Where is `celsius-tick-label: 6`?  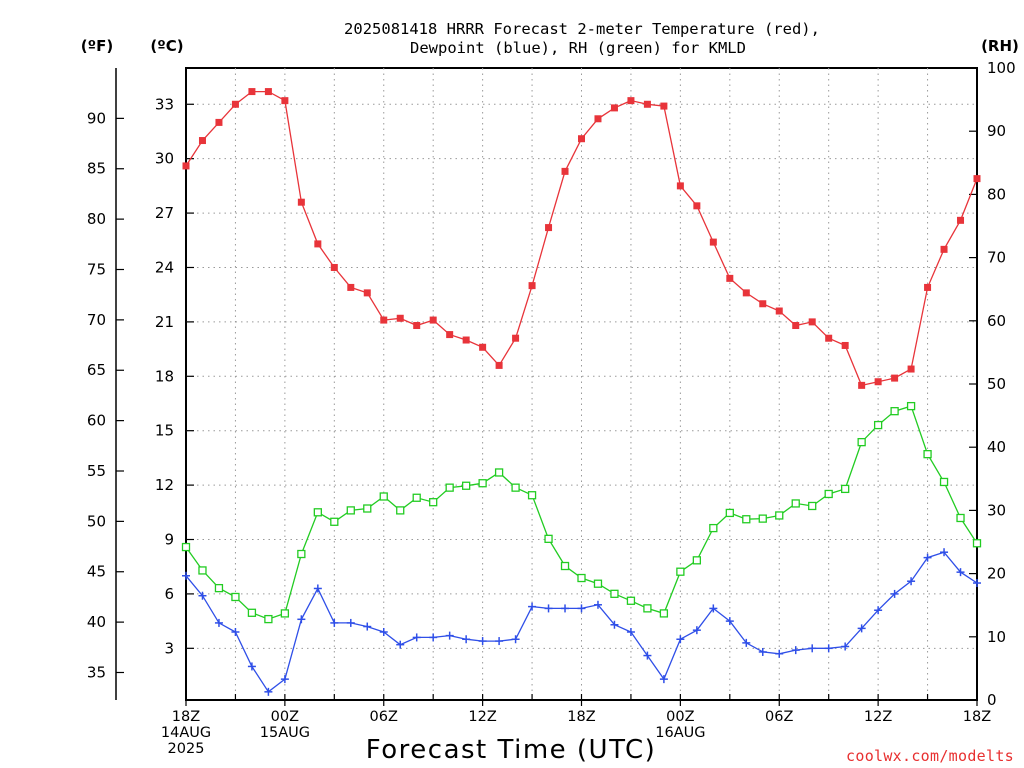 celsius-tick-label: 6 is located at coordinates (169, 594).